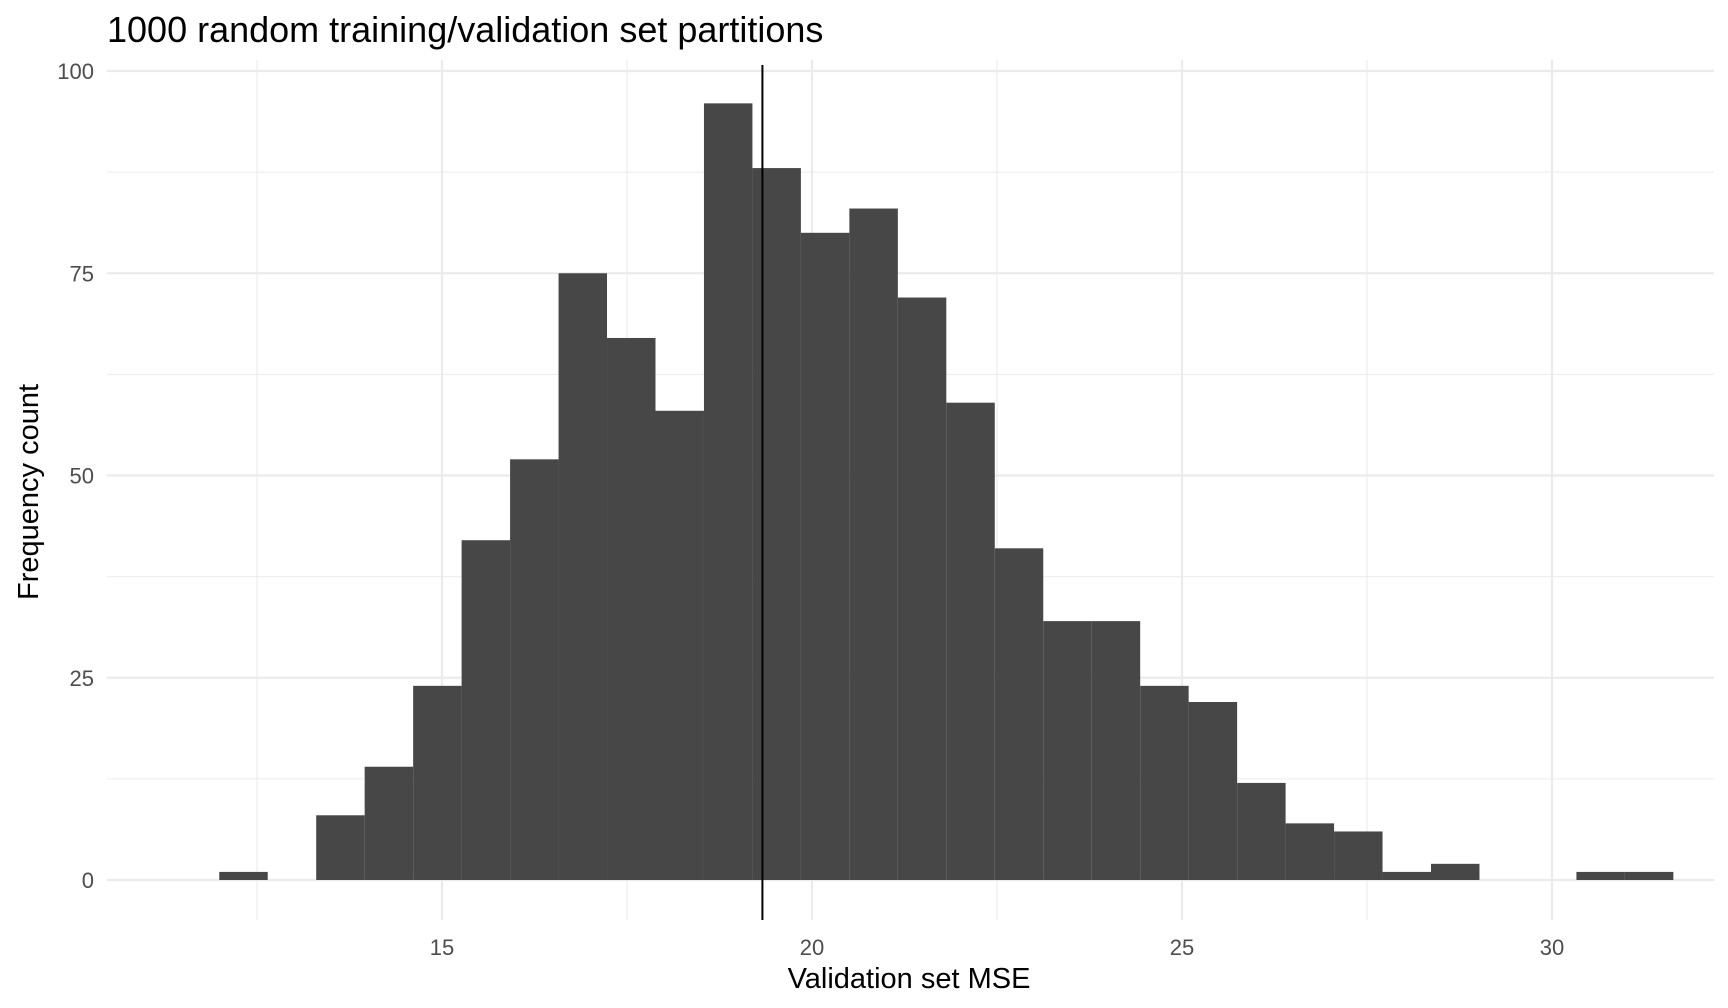 The image size is (1728, 1008). What do you see at coordinates (1182, 947) in the screenshot?
I see `x-tick-label: 25` at bounding box center [1182, 947].